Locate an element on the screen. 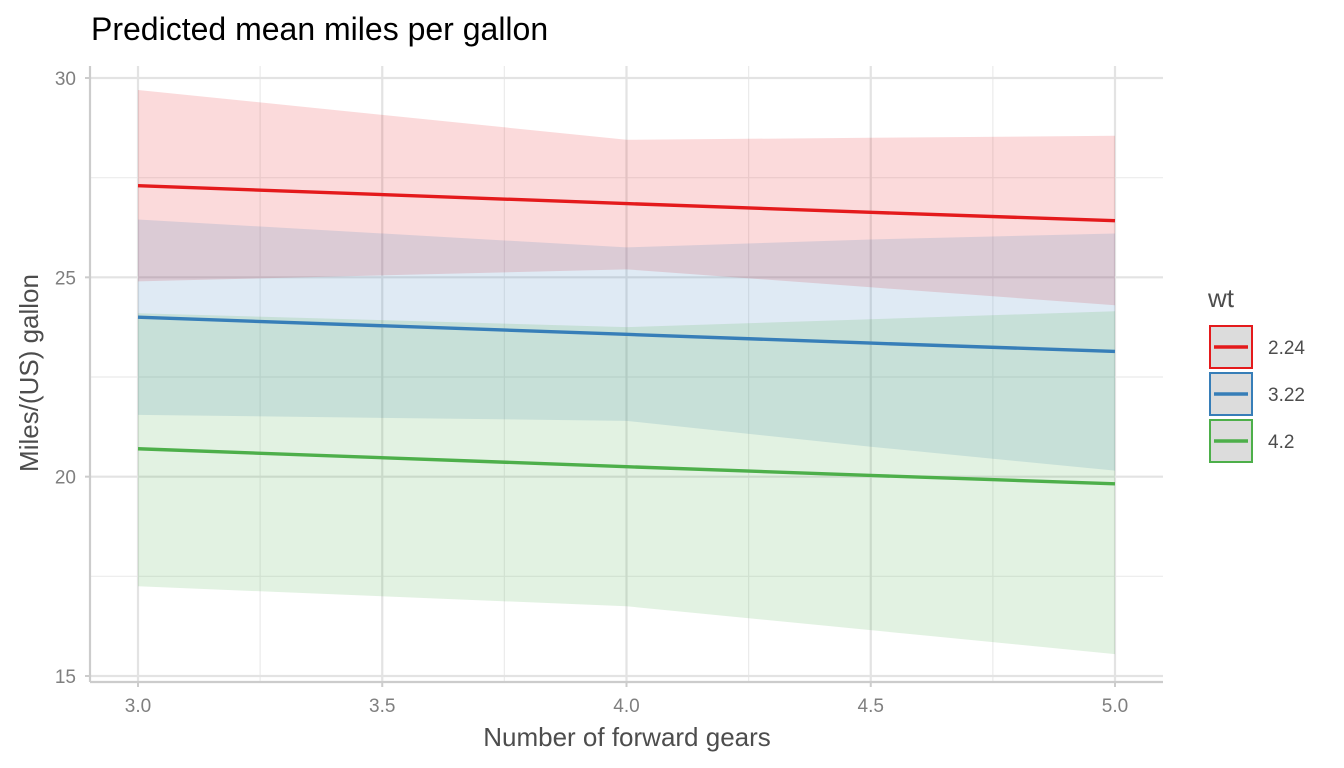 The height and width of the screenshot is (768, 1344). series-line-4.2 is located at coordinates (626, 466).